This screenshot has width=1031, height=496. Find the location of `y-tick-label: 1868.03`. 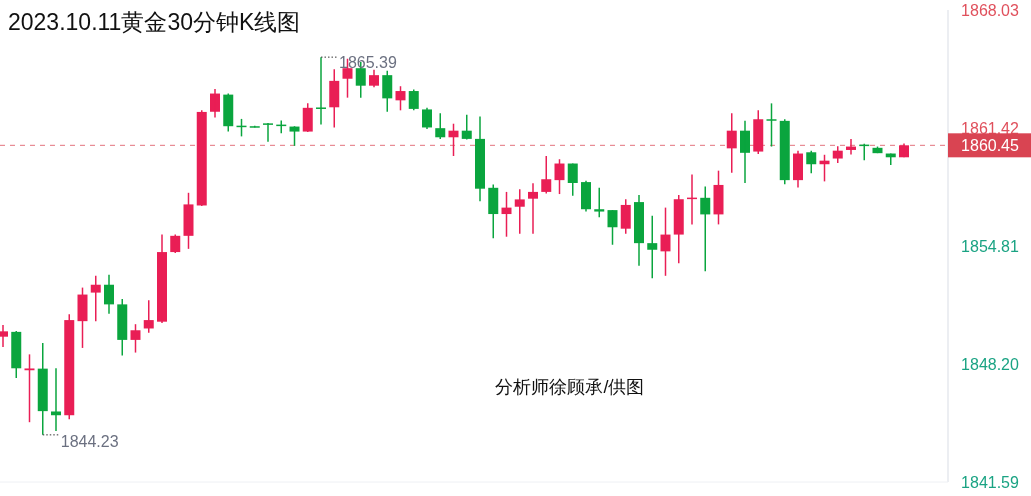

y-tick-label: 1868.03 is located at coordinates (990, 10).